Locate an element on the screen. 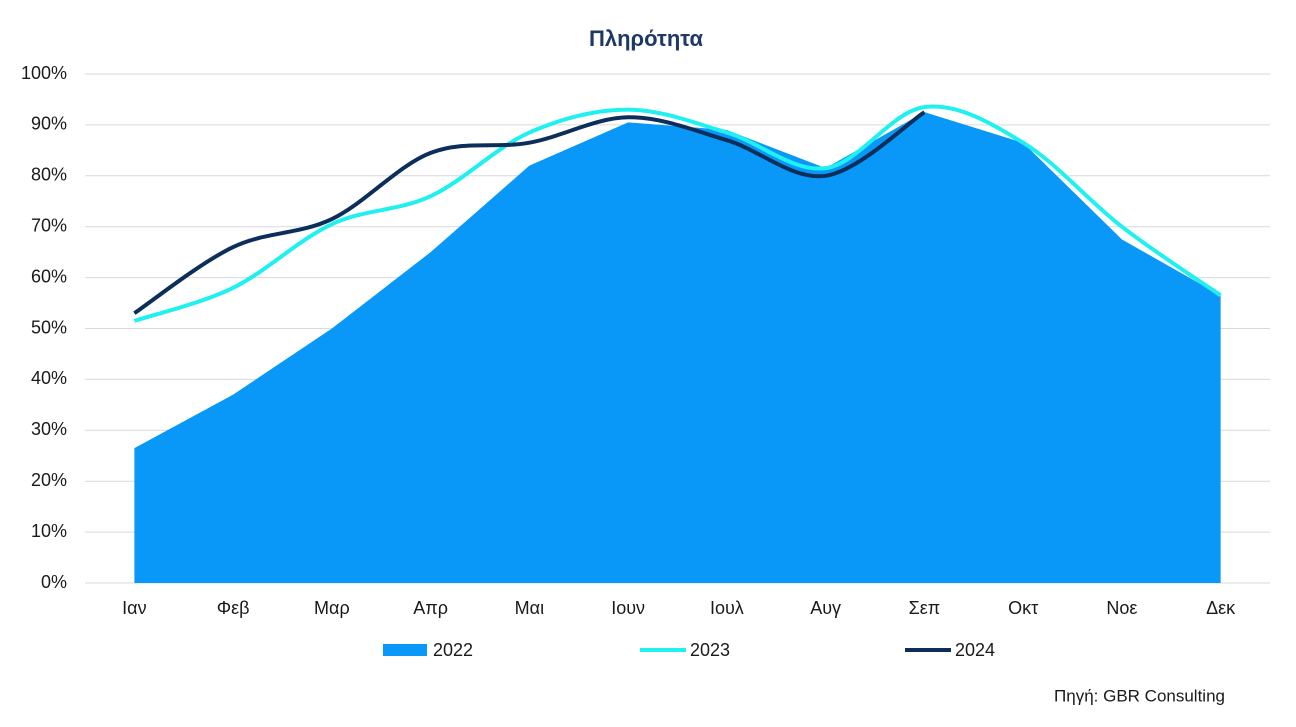 The width and height of the screenshot is (1296, 727). y-tick-label: 80% is located at coordinates (49, 175).